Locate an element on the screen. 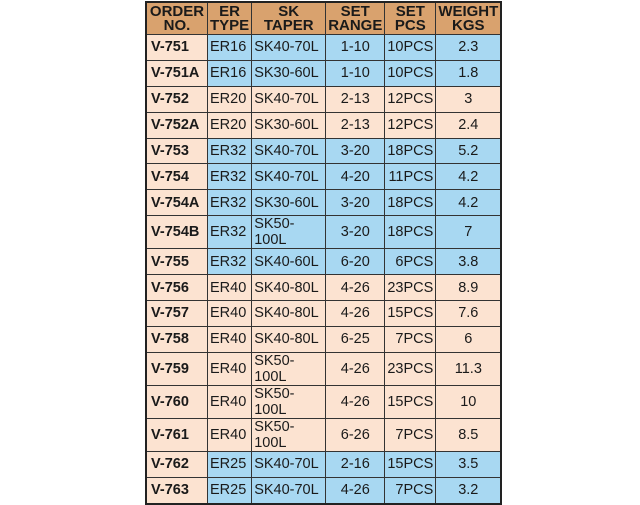 The image size is (640, 505). table-row: V-754A ER32 SK30-60L 3-20 18PCS 4.2 is located at coordinates (323, 203).